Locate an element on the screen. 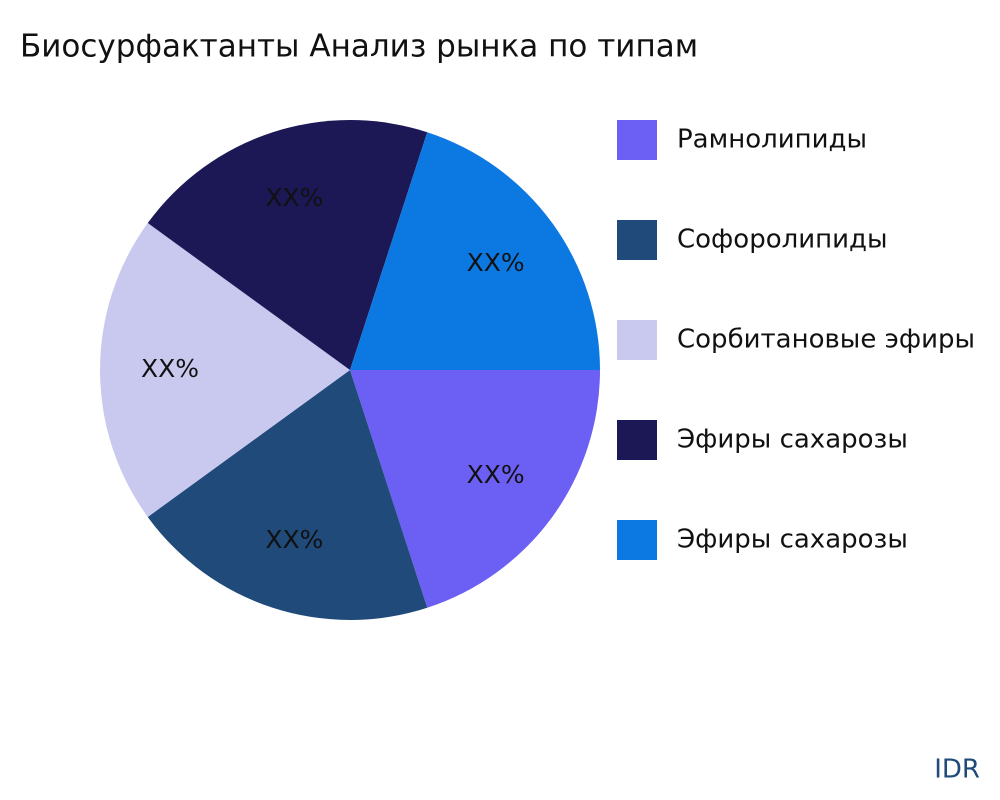 This screenshot has width=1000, height=800. watermark: IDR is located at coordinates (957, 770).